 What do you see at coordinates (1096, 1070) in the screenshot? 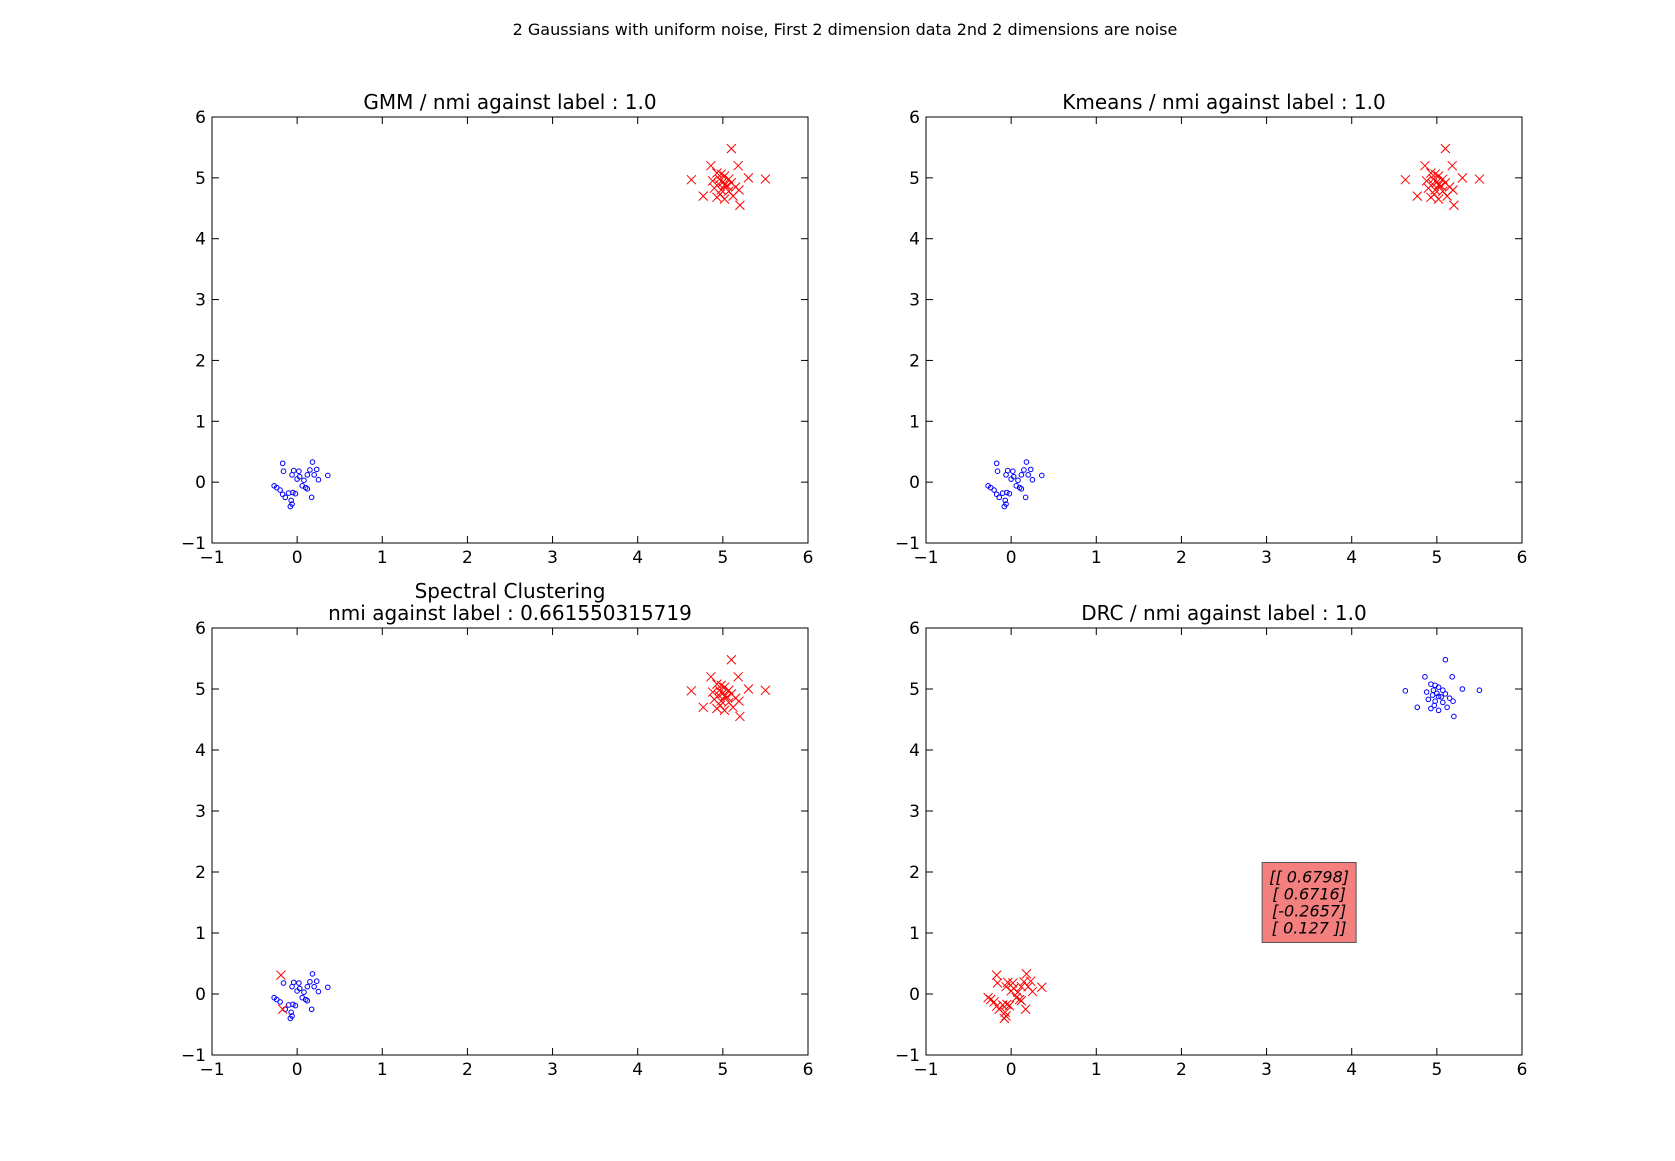
I see `x-tick-label: 1` at bounding box center [1096, 1070].